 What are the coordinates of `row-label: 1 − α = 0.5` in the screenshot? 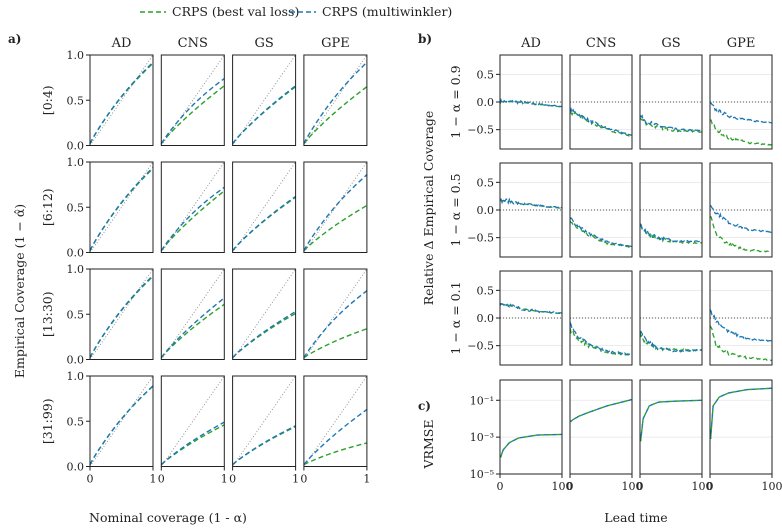 It's located at (455, 209).